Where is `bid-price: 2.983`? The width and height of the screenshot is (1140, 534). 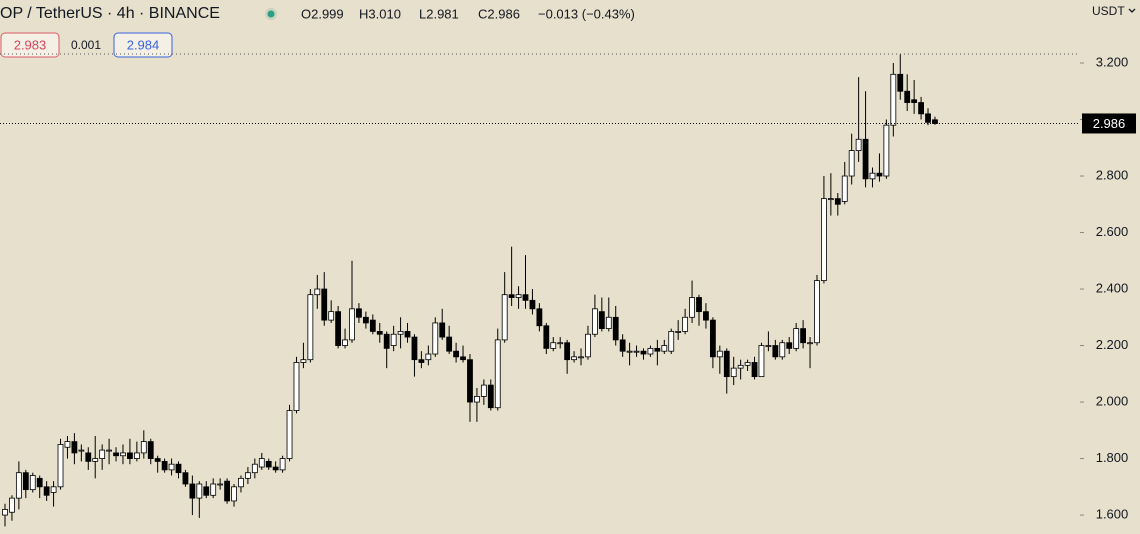
bid-price: 2.983 is located at coordinates (30, 44).